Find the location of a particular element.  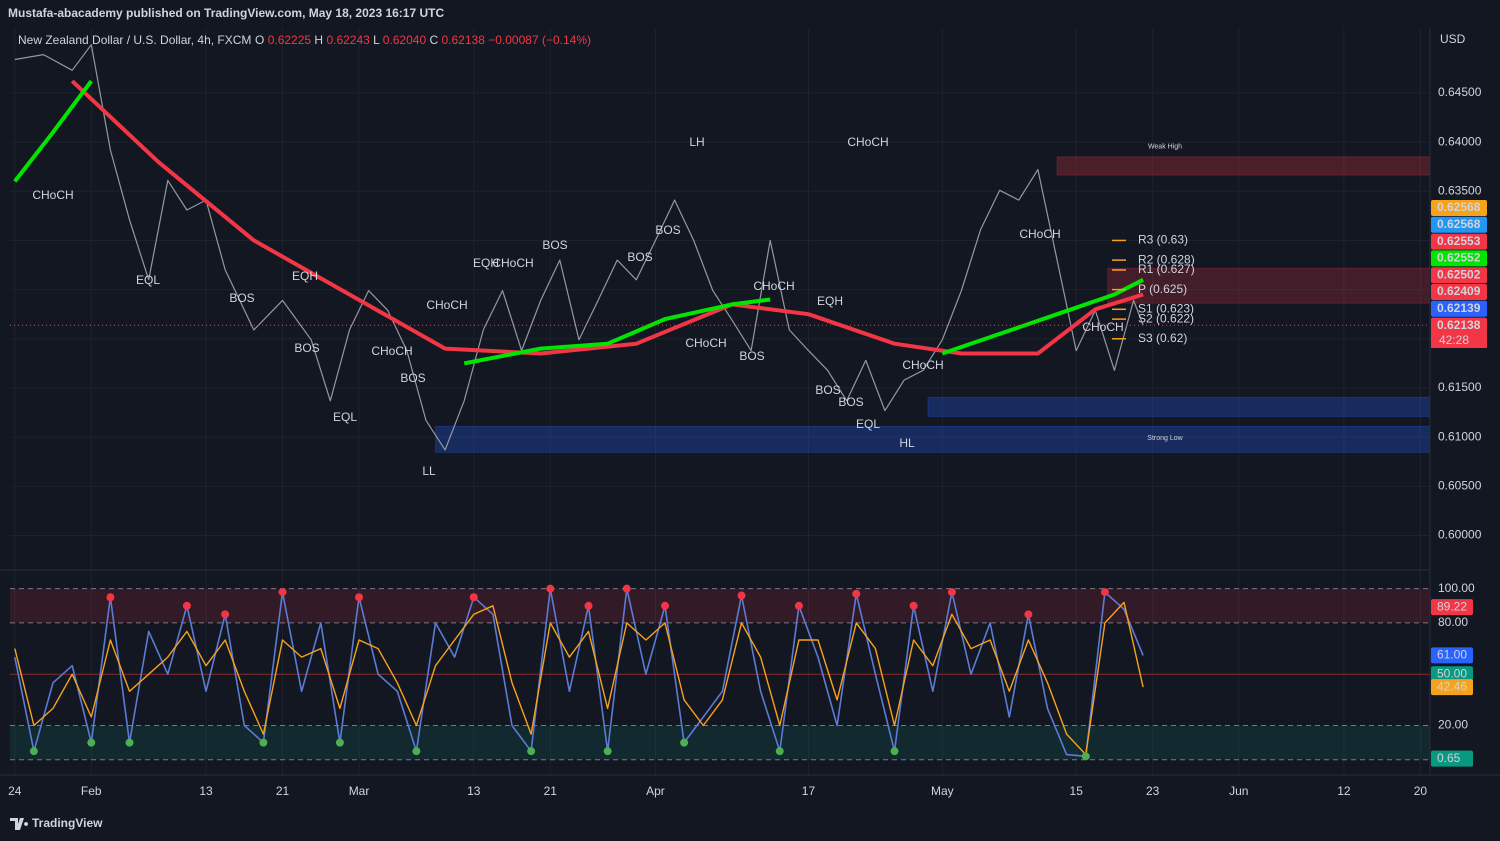

legend-item: 0.62040 is located at coordinates (405, 40).